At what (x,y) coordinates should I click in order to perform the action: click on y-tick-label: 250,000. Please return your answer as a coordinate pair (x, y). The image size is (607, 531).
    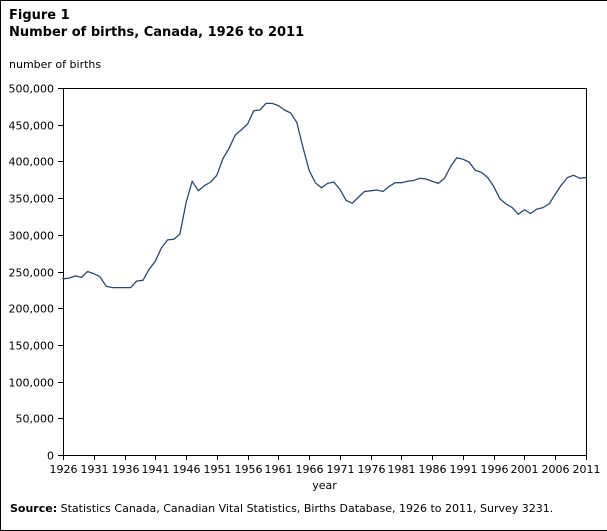
    Looking at the image, I should click on (32, 273).